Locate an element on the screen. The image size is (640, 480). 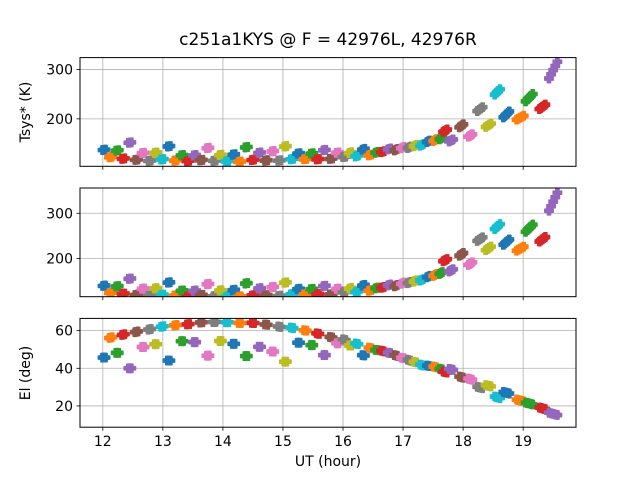
y-tick-label: 40 is located at coordinates (64, 369).